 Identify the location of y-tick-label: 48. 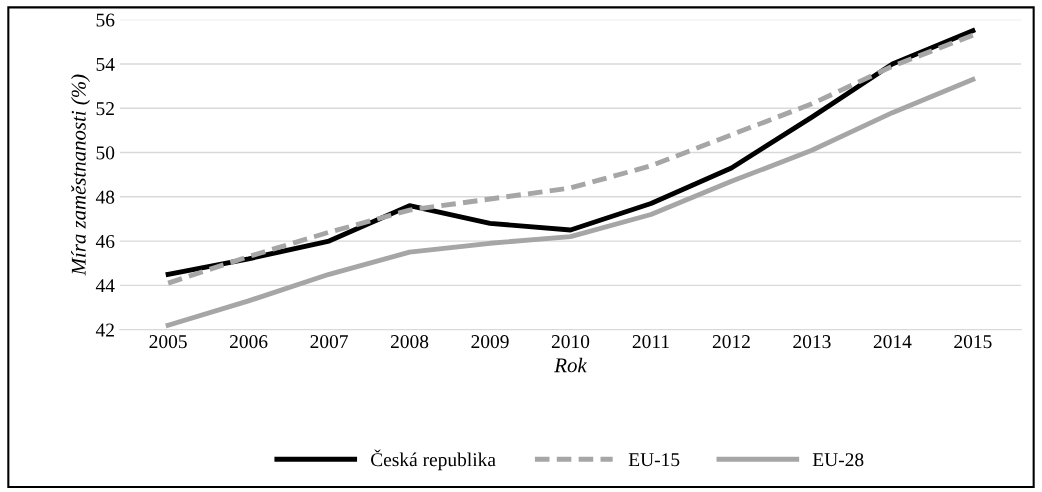
(105, 197).